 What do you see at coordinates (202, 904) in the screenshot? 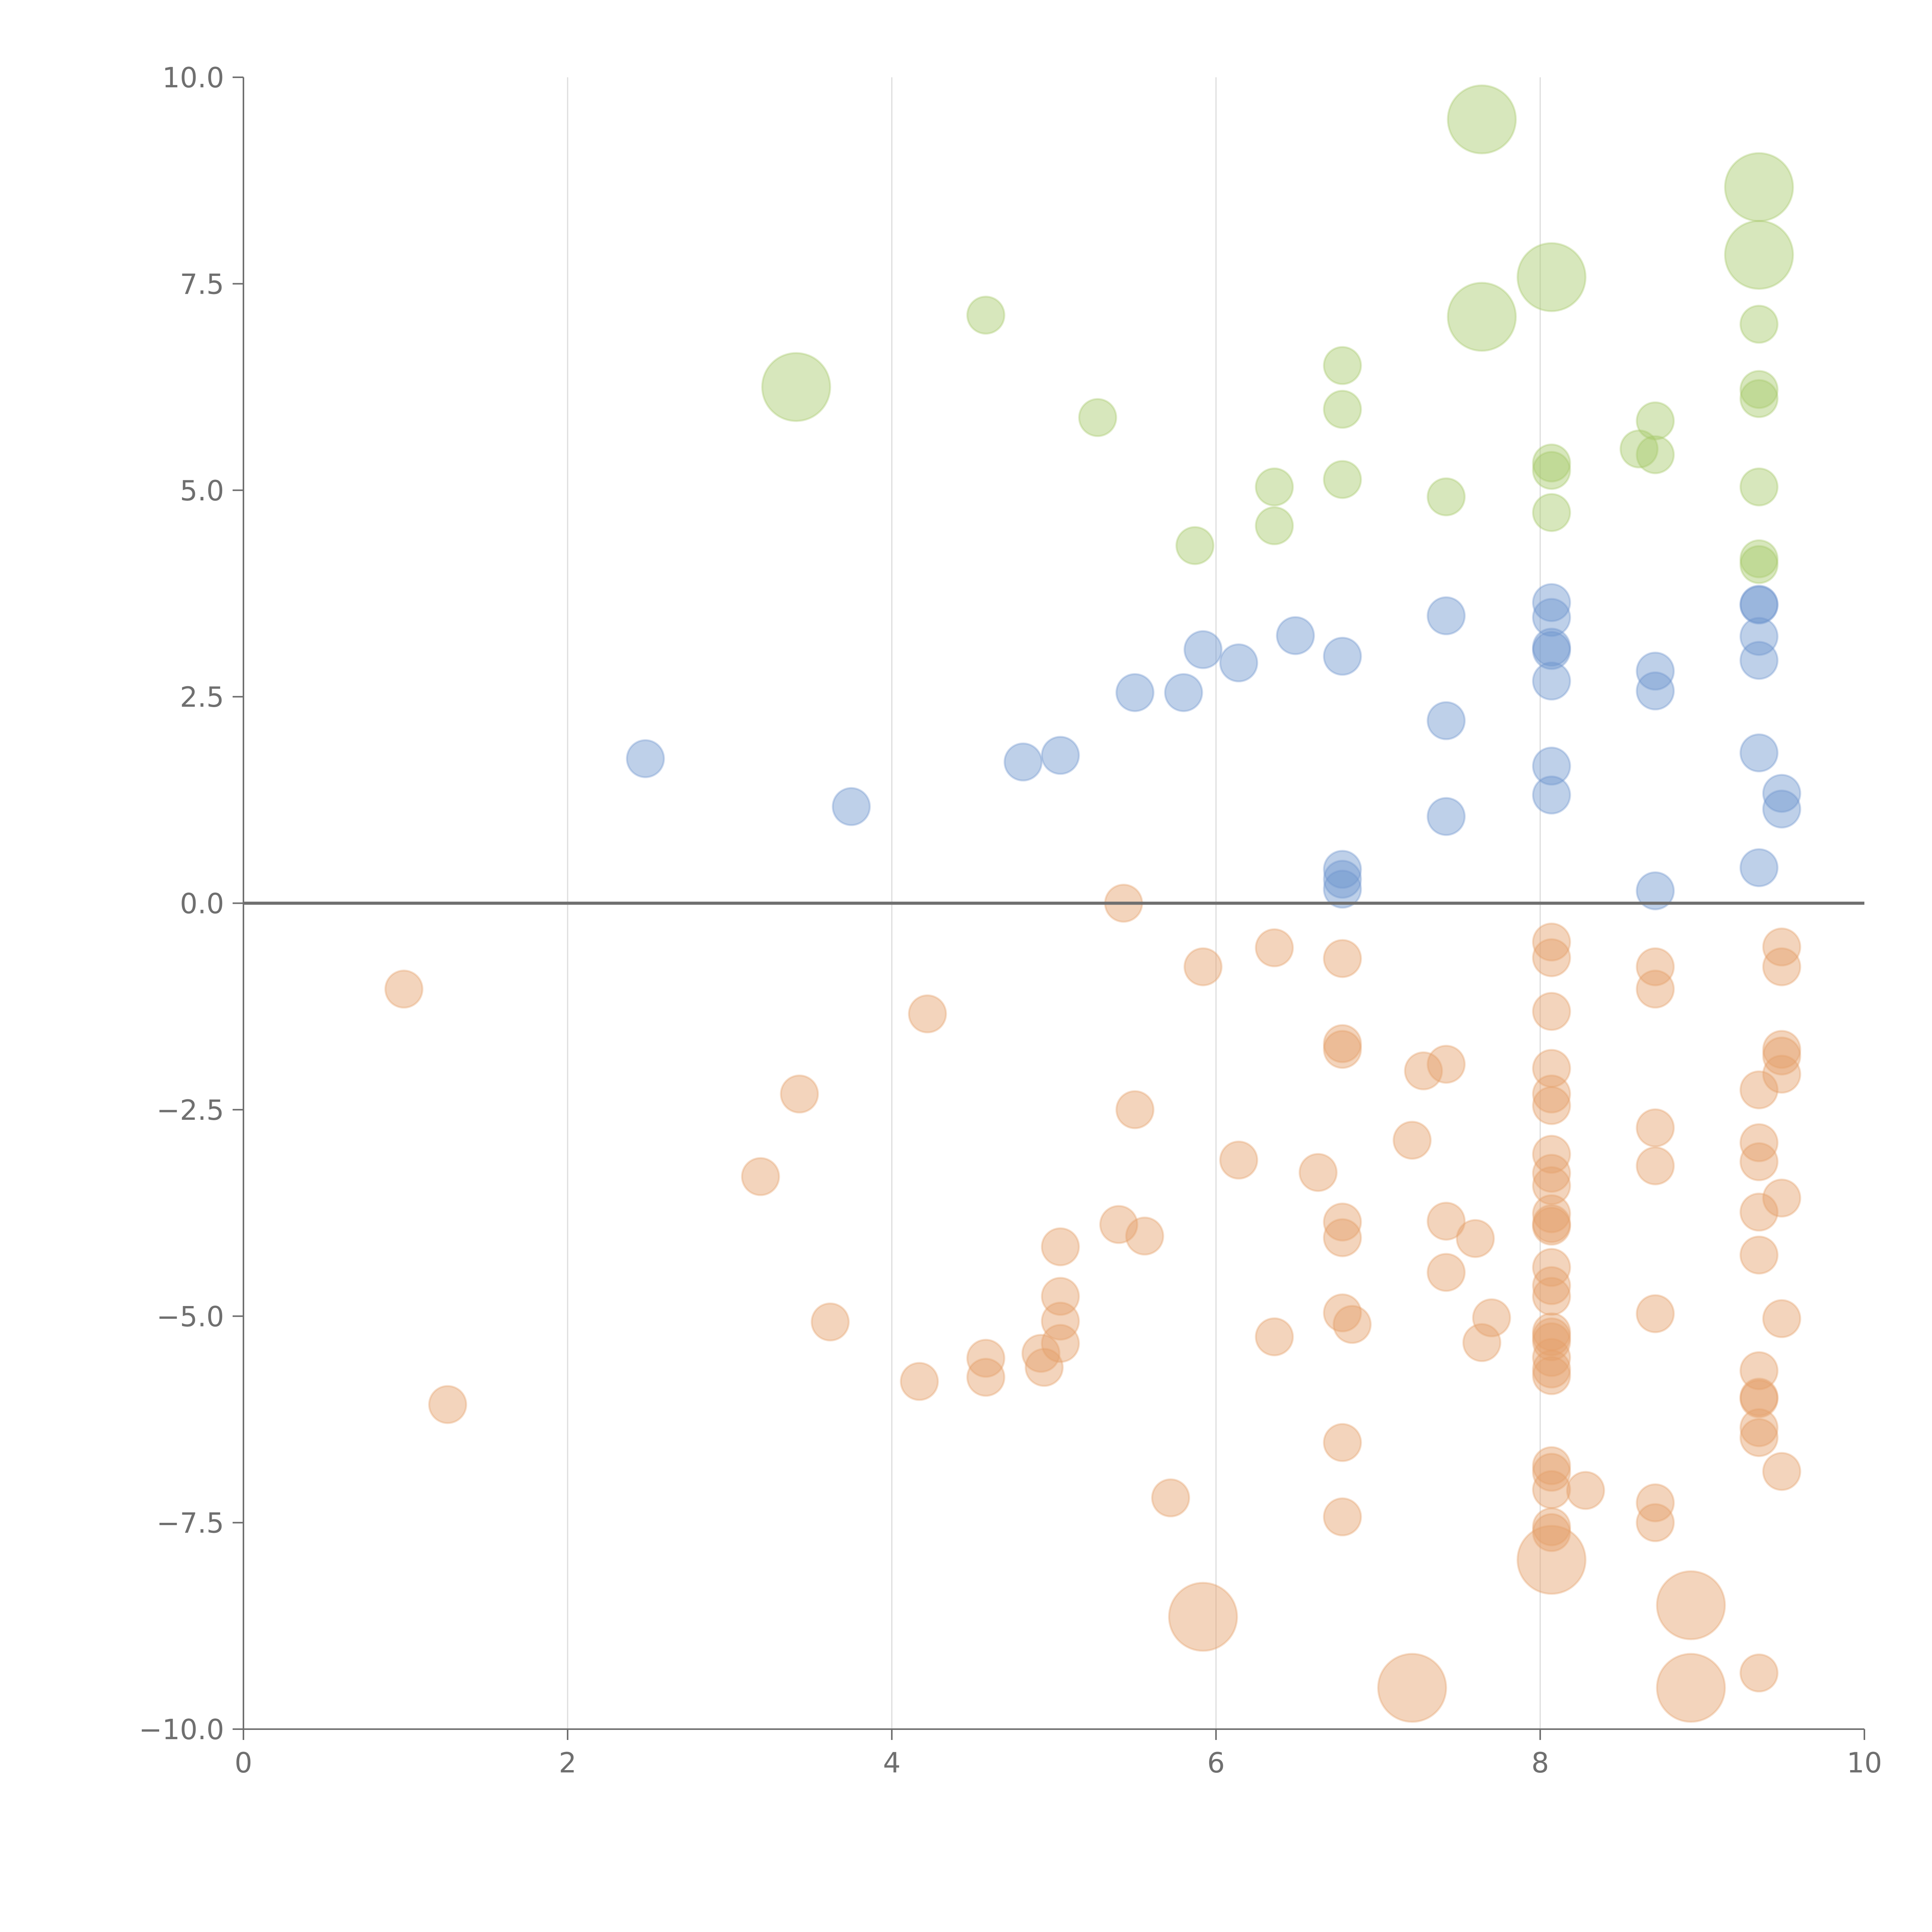
I see `y-tick-label: 0.0` at bounding box center [202, 904].